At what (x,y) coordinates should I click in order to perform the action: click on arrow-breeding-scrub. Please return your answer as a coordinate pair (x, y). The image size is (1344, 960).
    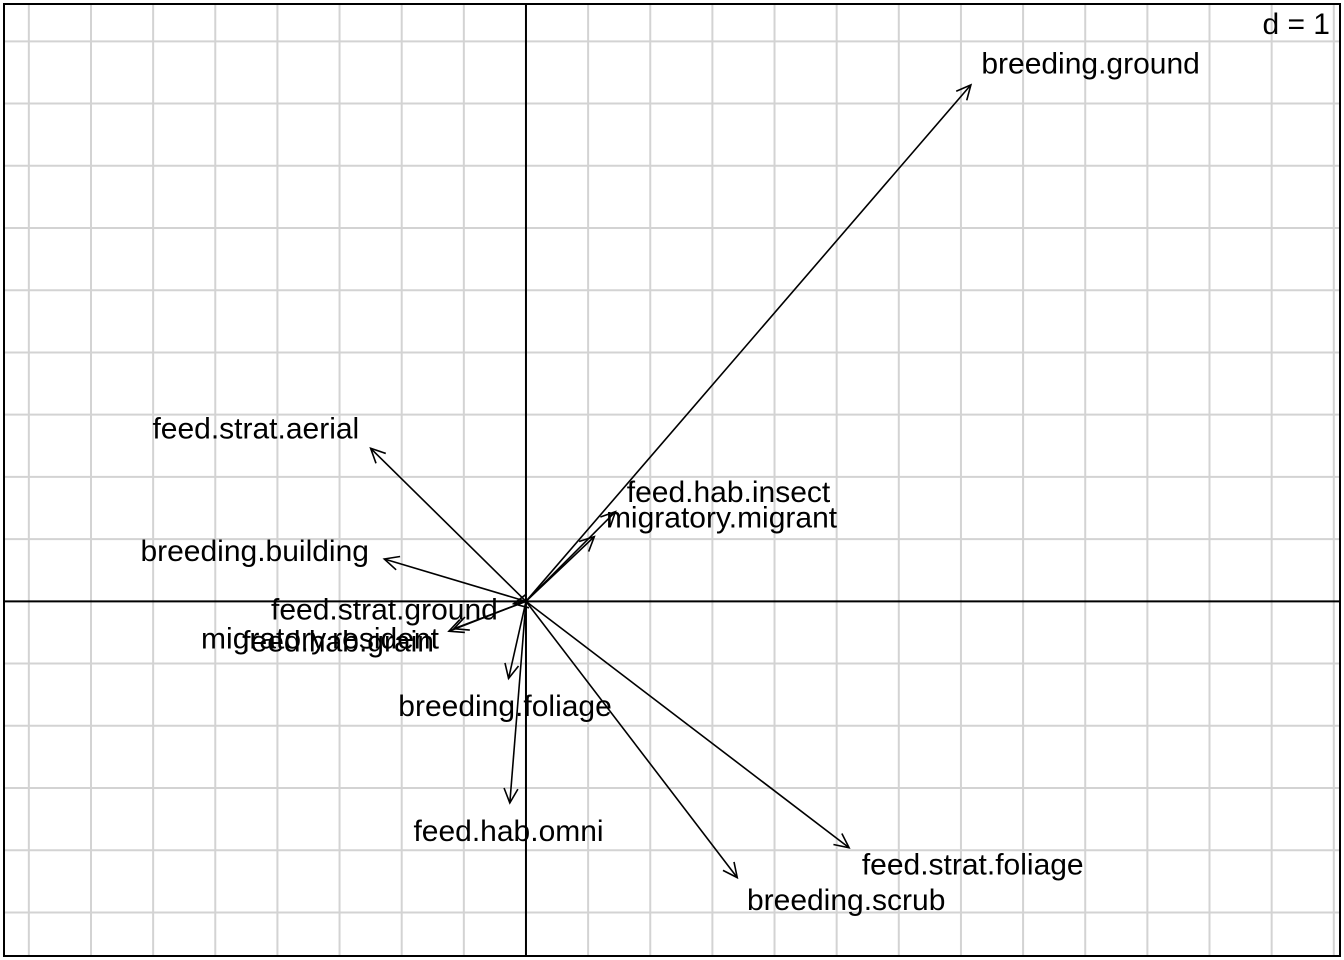
    Looking at the image, I should click on (632, 740).